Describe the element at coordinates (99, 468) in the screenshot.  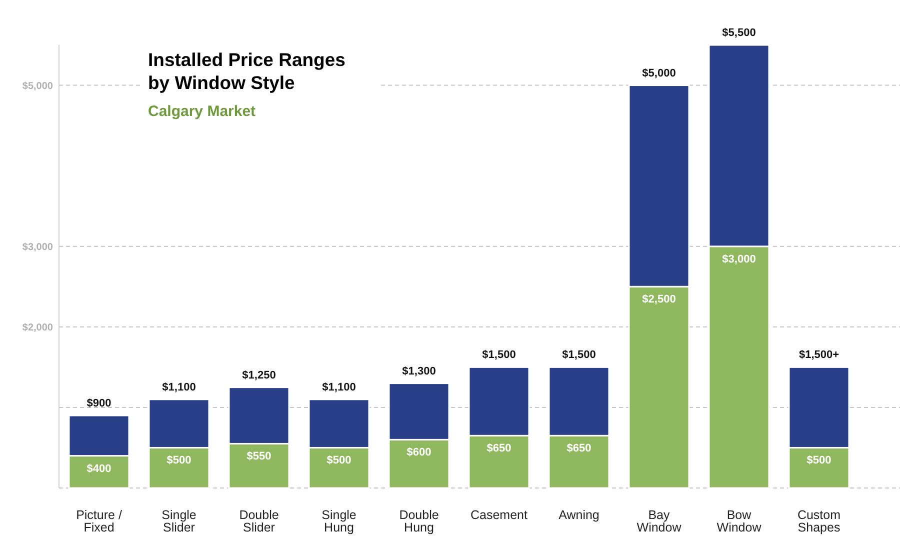
I see `data-label: $400` at that location.